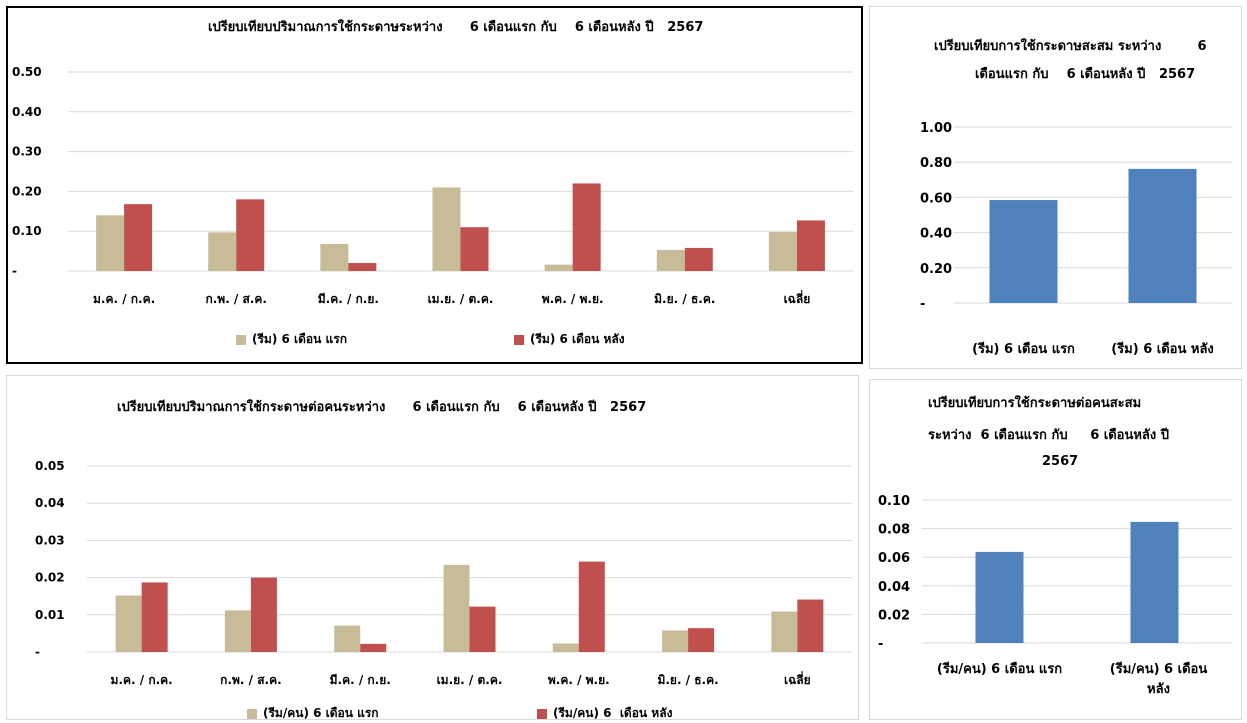  I want to click on y-tick-label: 0.30, so click(27, 152).